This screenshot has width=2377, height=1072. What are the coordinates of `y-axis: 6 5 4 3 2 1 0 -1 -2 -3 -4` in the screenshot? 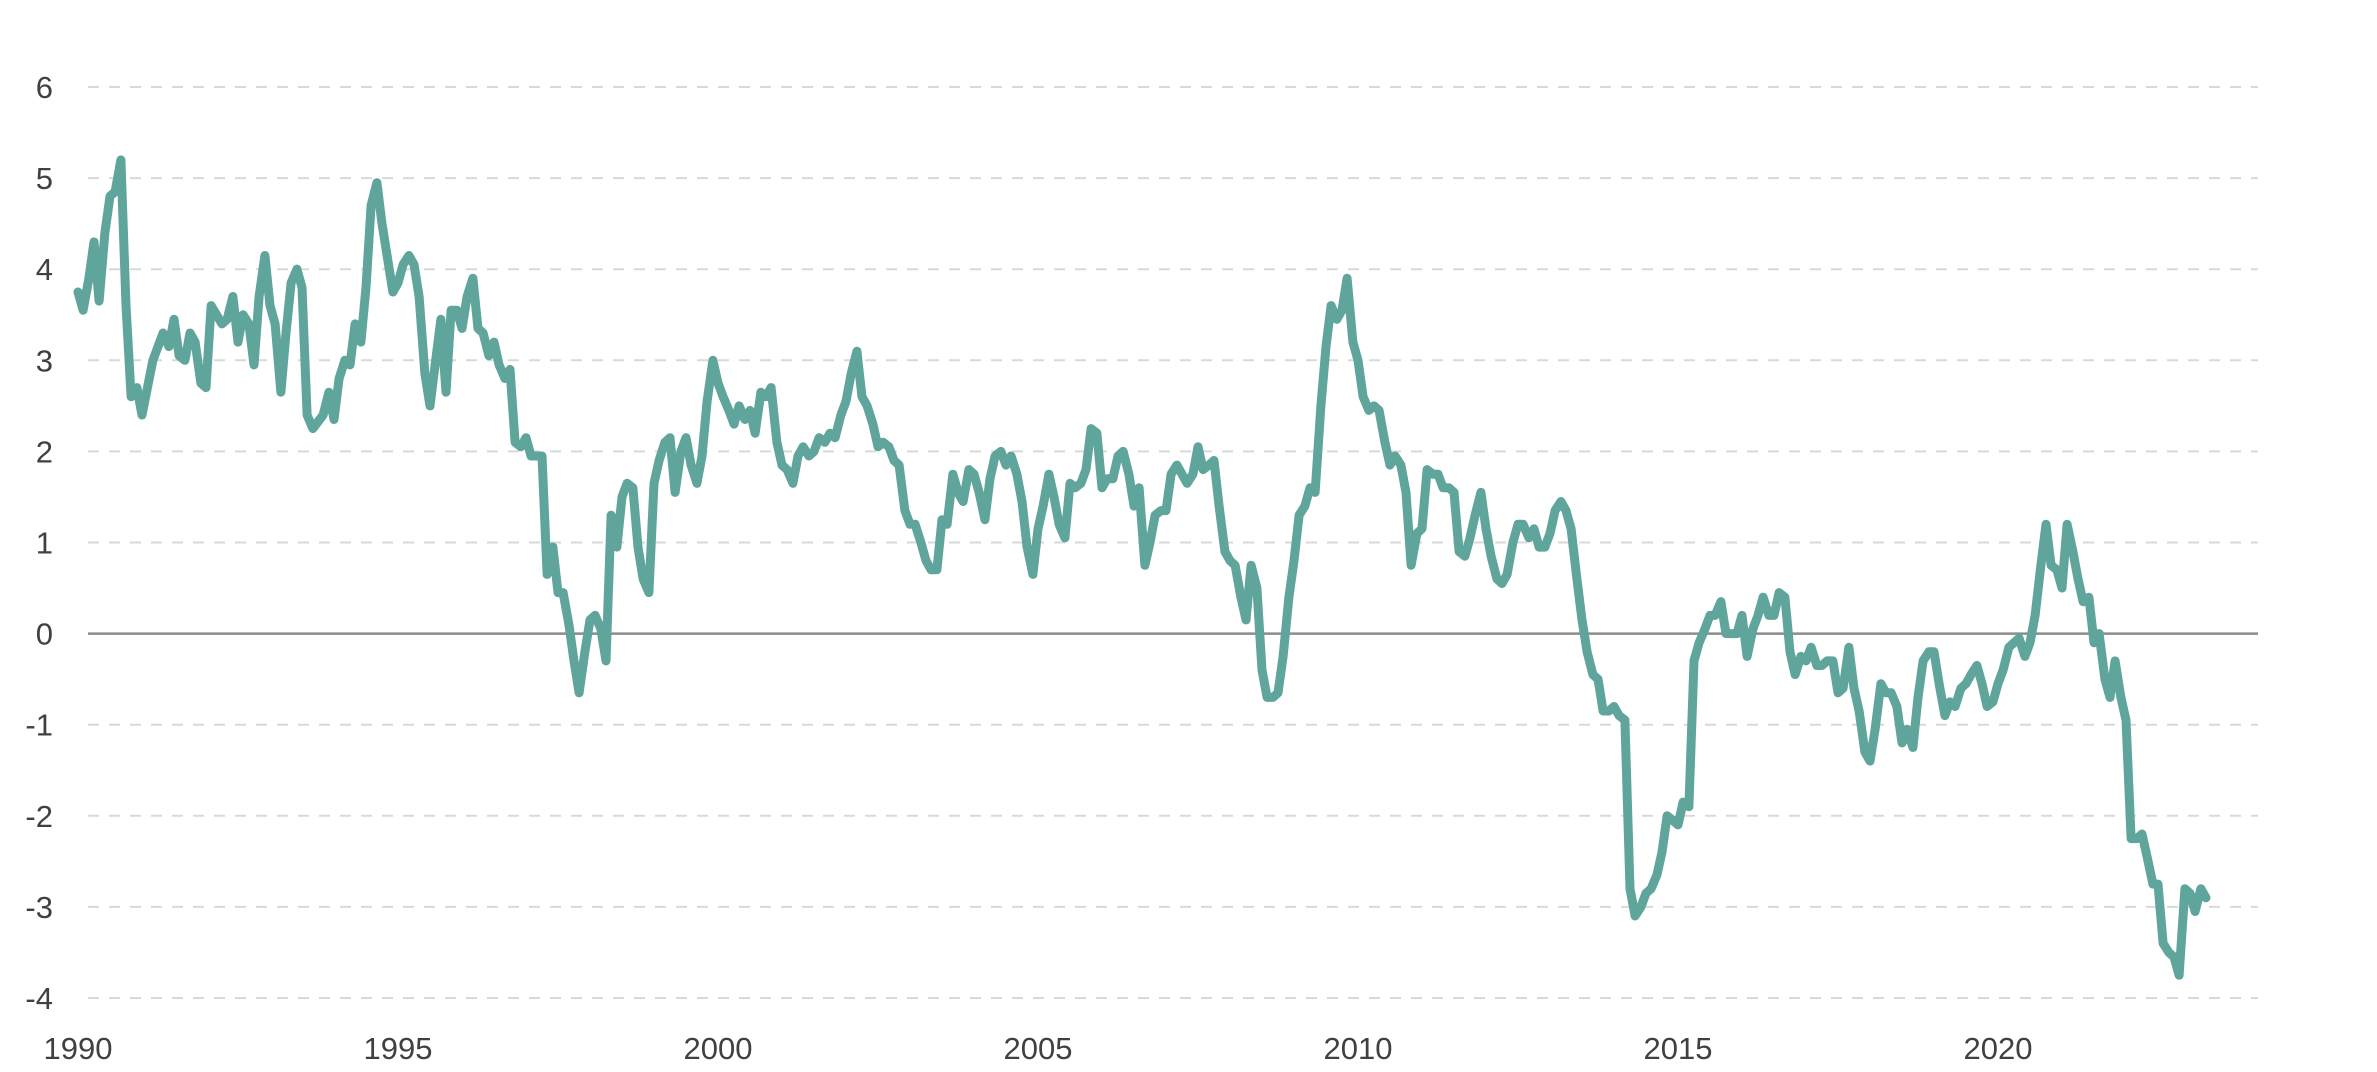 It's located at (39, 543).